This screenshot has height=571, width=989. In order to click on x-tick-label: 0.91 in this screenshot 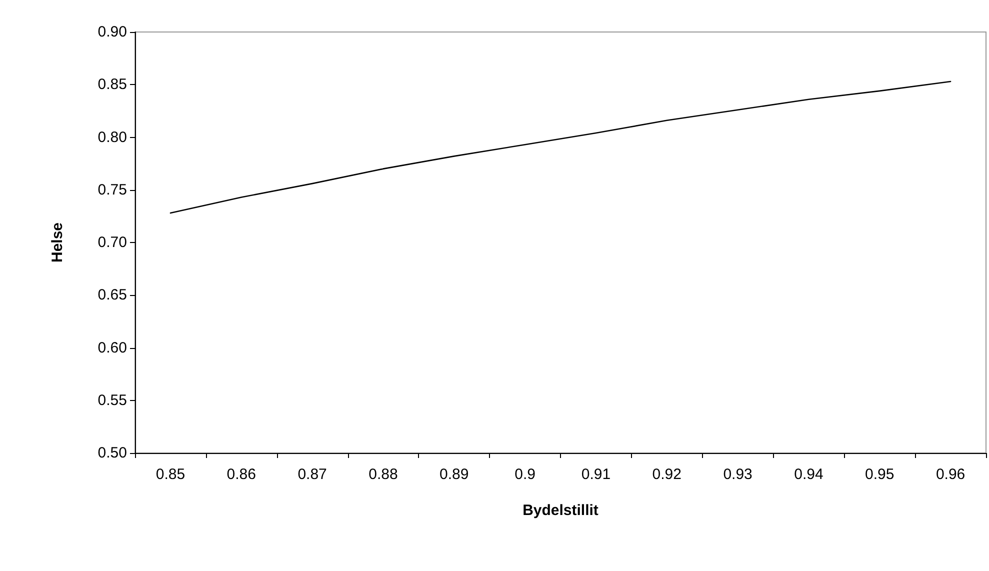, I will do `click(596, 474)`.